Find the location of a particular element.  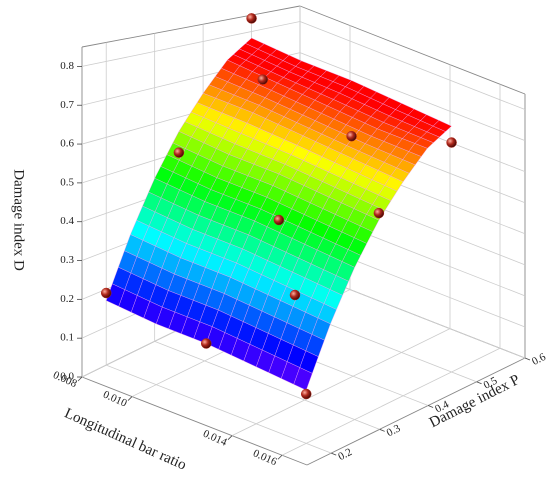

z-tick-label: 0.0 is located at coordinates (67, 377).